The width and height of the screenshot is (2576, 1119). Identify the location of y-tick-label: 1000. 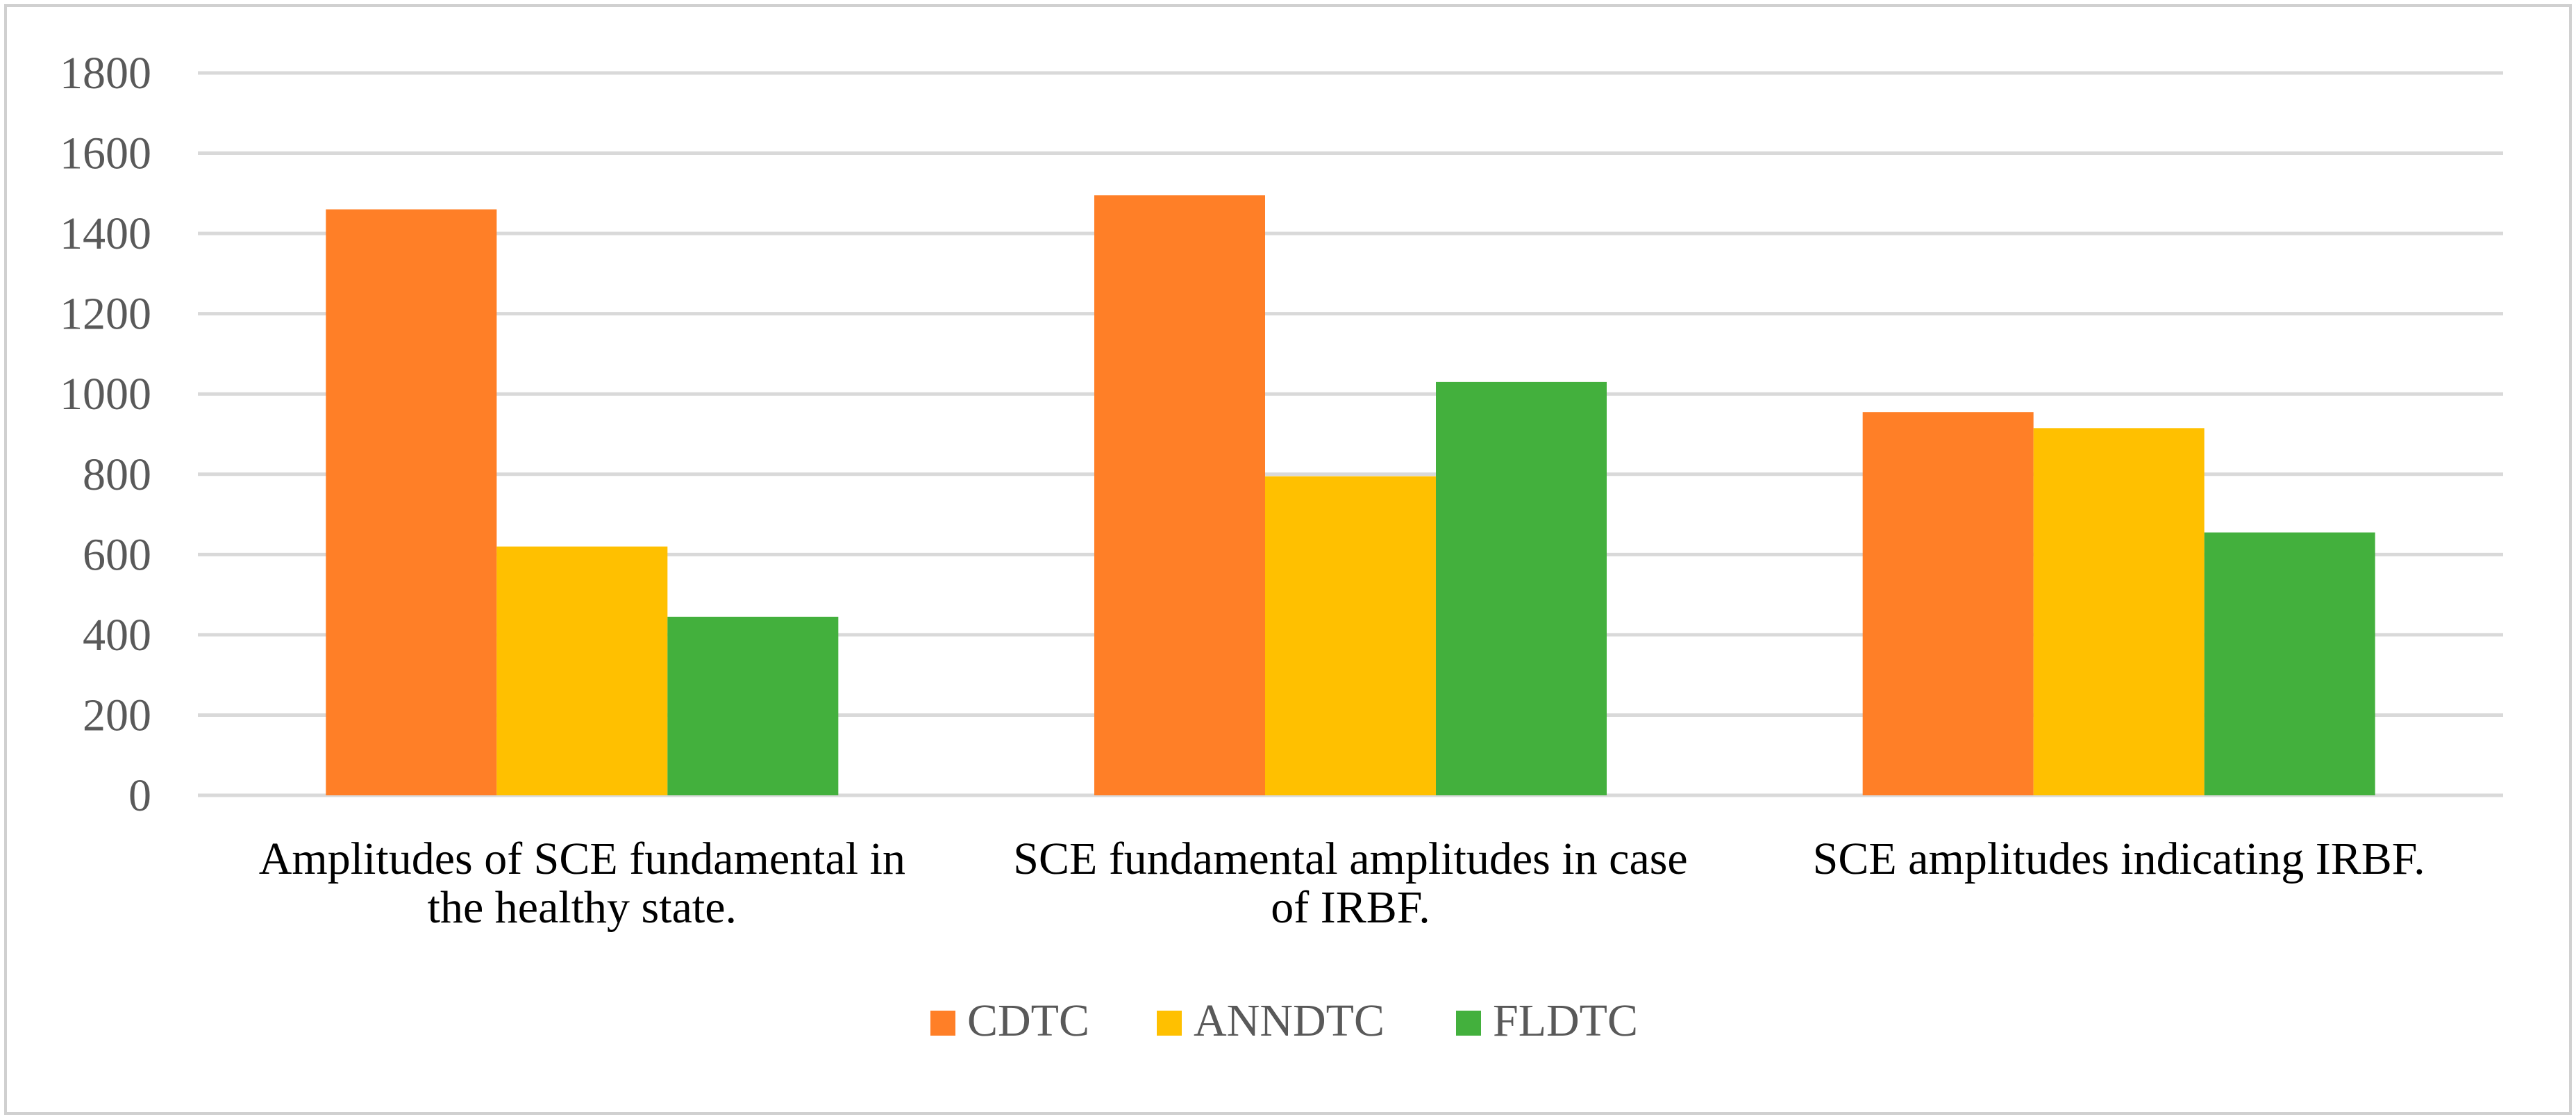
(106, 394).